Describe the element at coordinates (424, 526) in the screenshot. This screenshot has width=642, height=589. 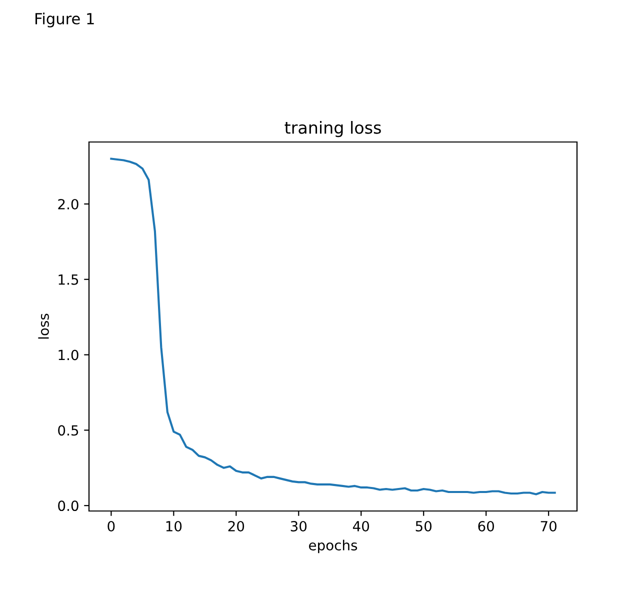
I see `x-tick-label: 50` at that location.